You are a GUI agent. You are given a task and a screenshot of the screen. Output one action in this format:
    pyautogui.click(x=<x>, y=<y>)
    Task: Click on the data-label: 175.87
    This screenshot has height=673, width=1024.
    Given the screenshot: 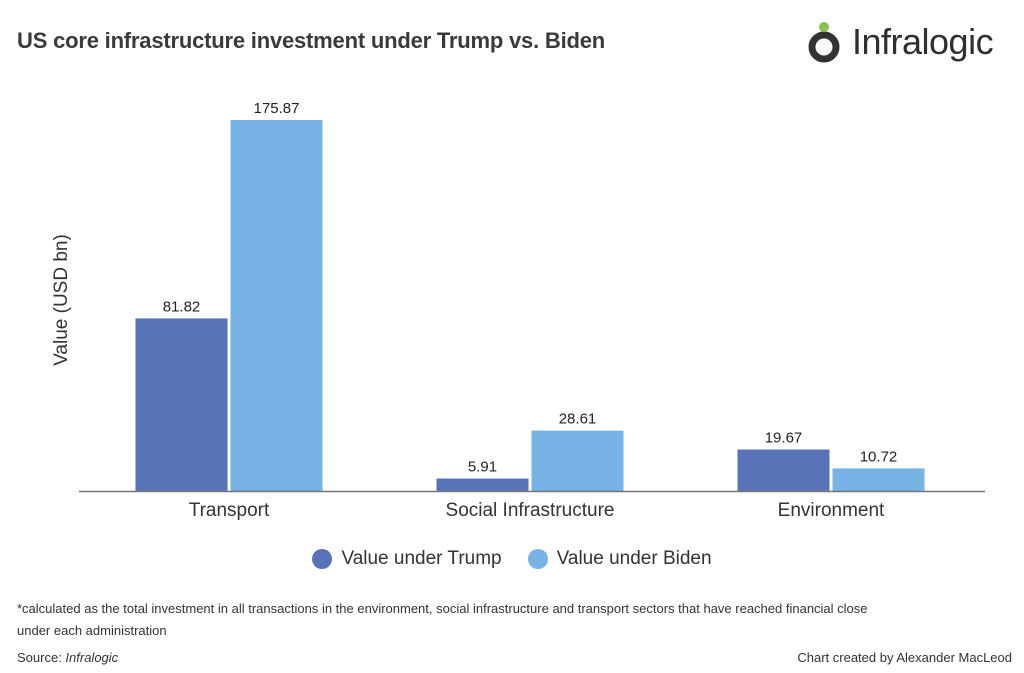 What is the action you would take?
    pyautogui.click(x=277, y=108)
    